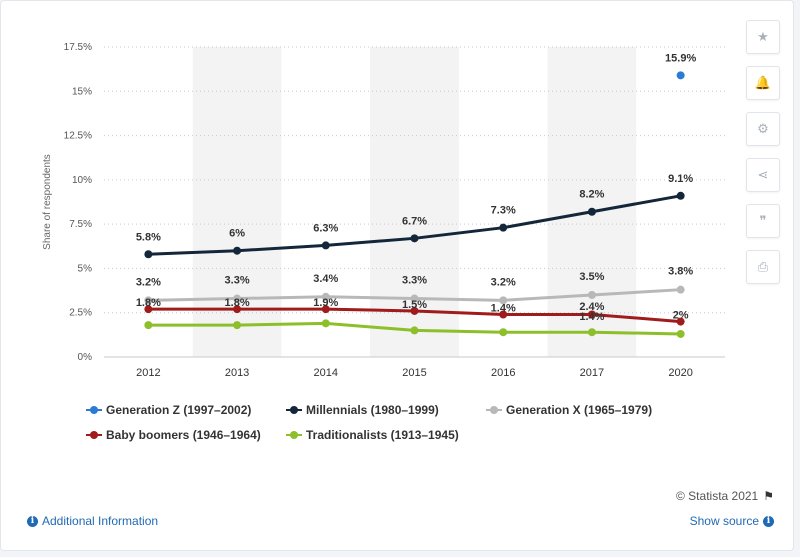  What do you see at coordinates (372, 410) in the screenshot?
I see `legend-label: Millennials (1980–1999)` at bounding box center [372, 410].